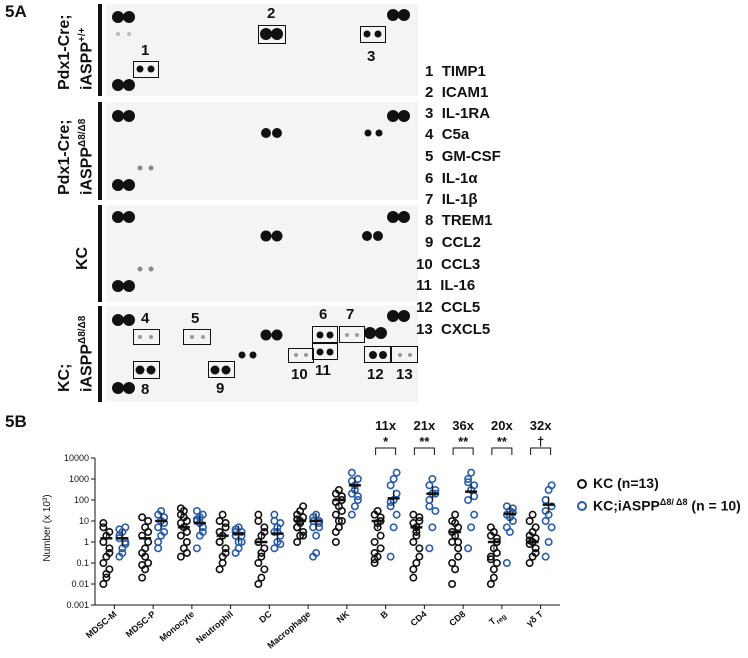 Image resolution: width=748 pixels, height=658 pixels. Describe the element at coordinates (145, 318) in the screenshot. I see `spot-number-4: 4` at that location.